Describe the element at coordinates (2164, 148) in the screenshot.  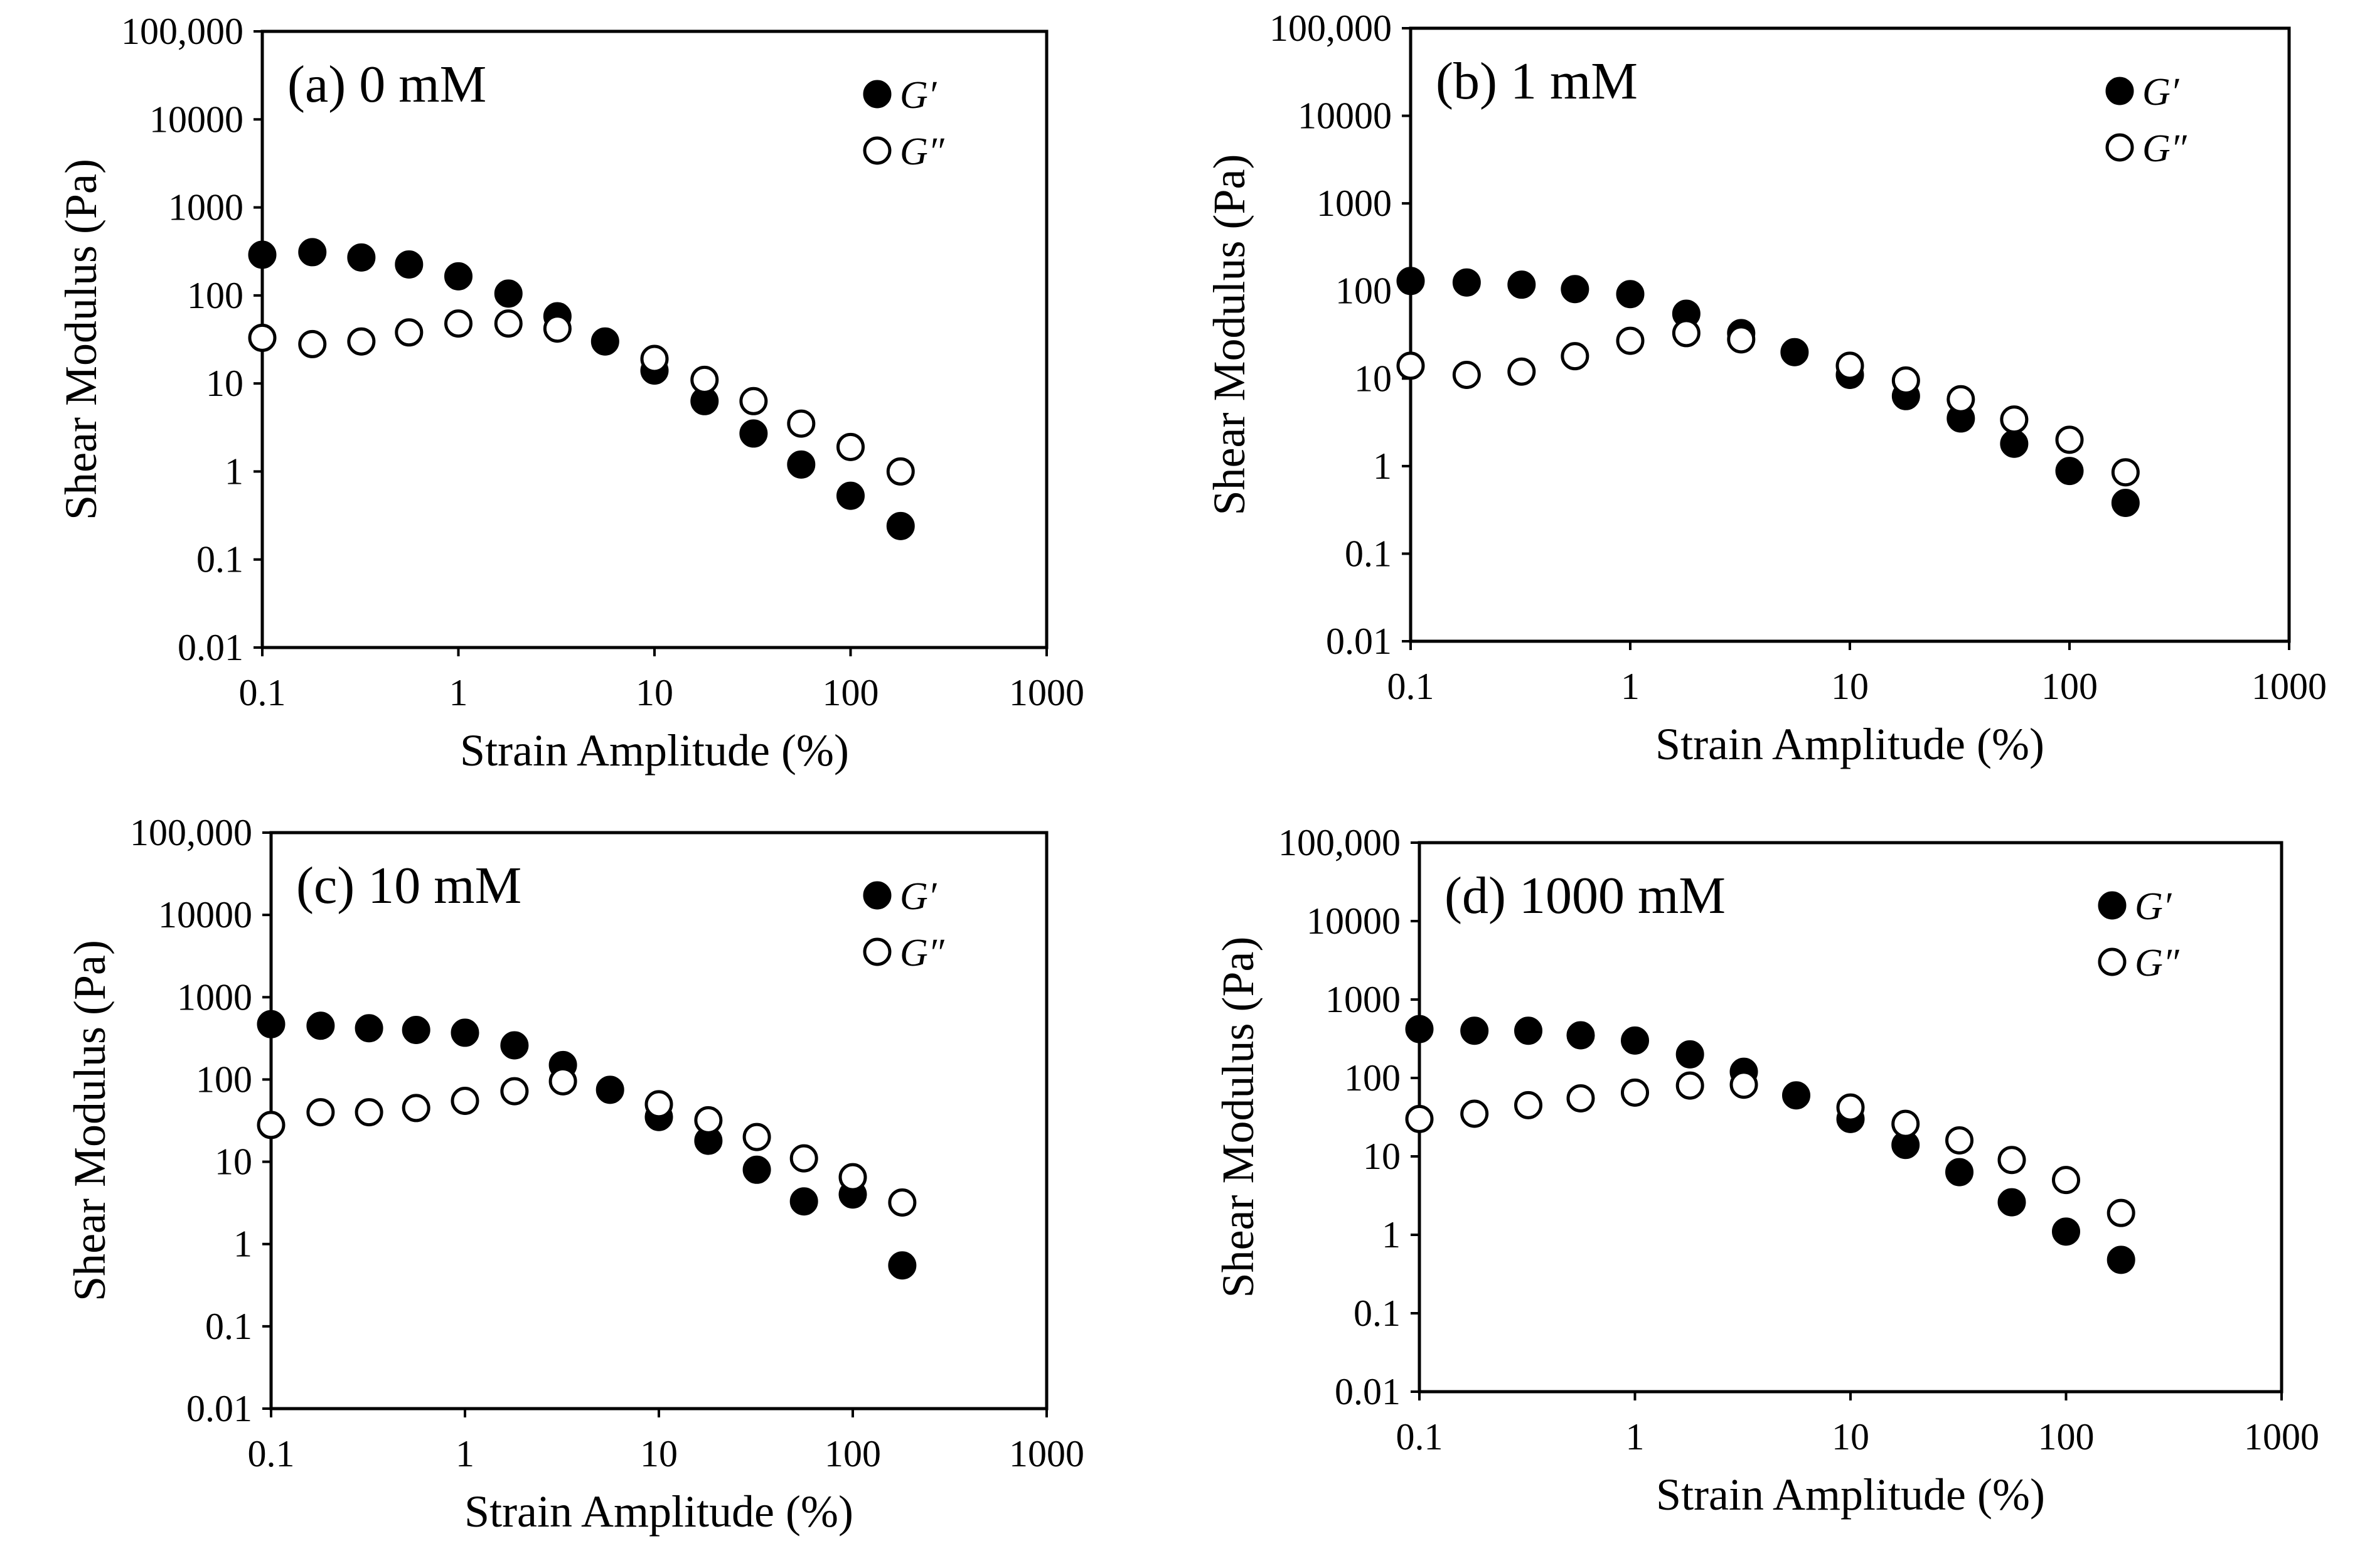
I see `legend-label: G″` at that location.